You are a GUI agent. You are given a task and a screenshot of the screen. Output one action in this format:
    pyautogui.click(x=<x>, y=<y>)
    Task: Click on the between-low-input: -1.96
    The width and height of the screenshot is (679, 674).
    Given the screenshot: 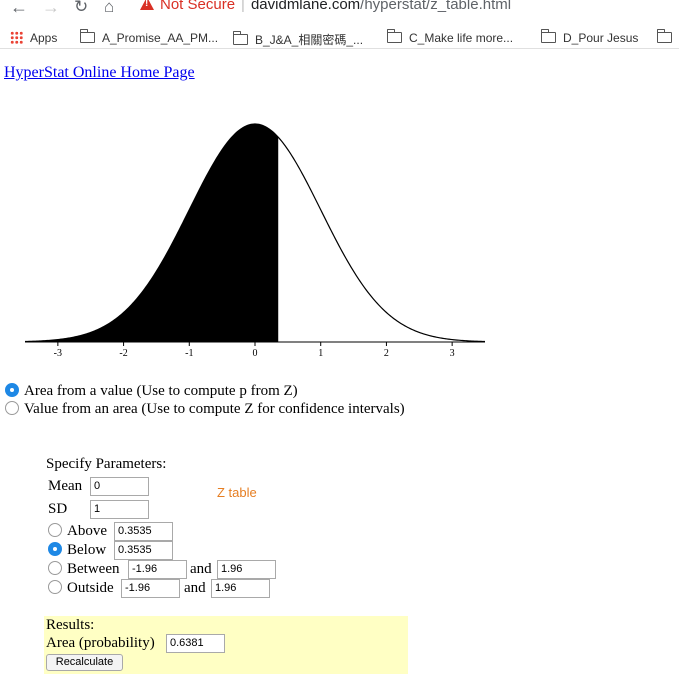 What is the action you would take?
    pyautogui.click(x=157, y=569)
    